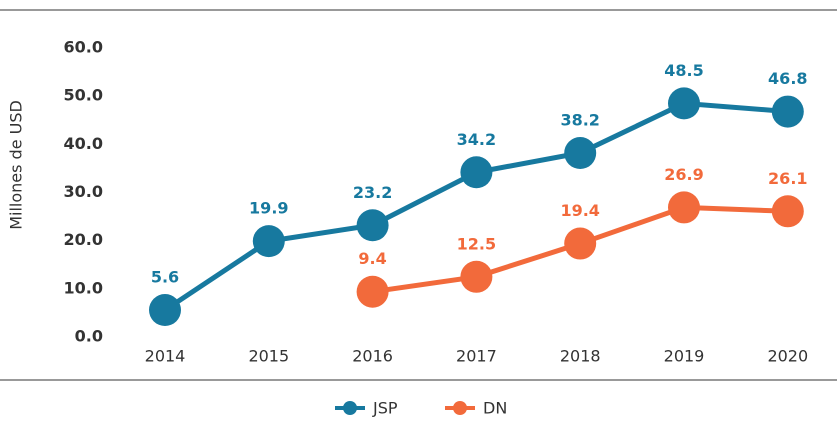 This screenshot has height=423, width=837. I want to click on y-axis-label: Millones de USD, so click(16, 165).